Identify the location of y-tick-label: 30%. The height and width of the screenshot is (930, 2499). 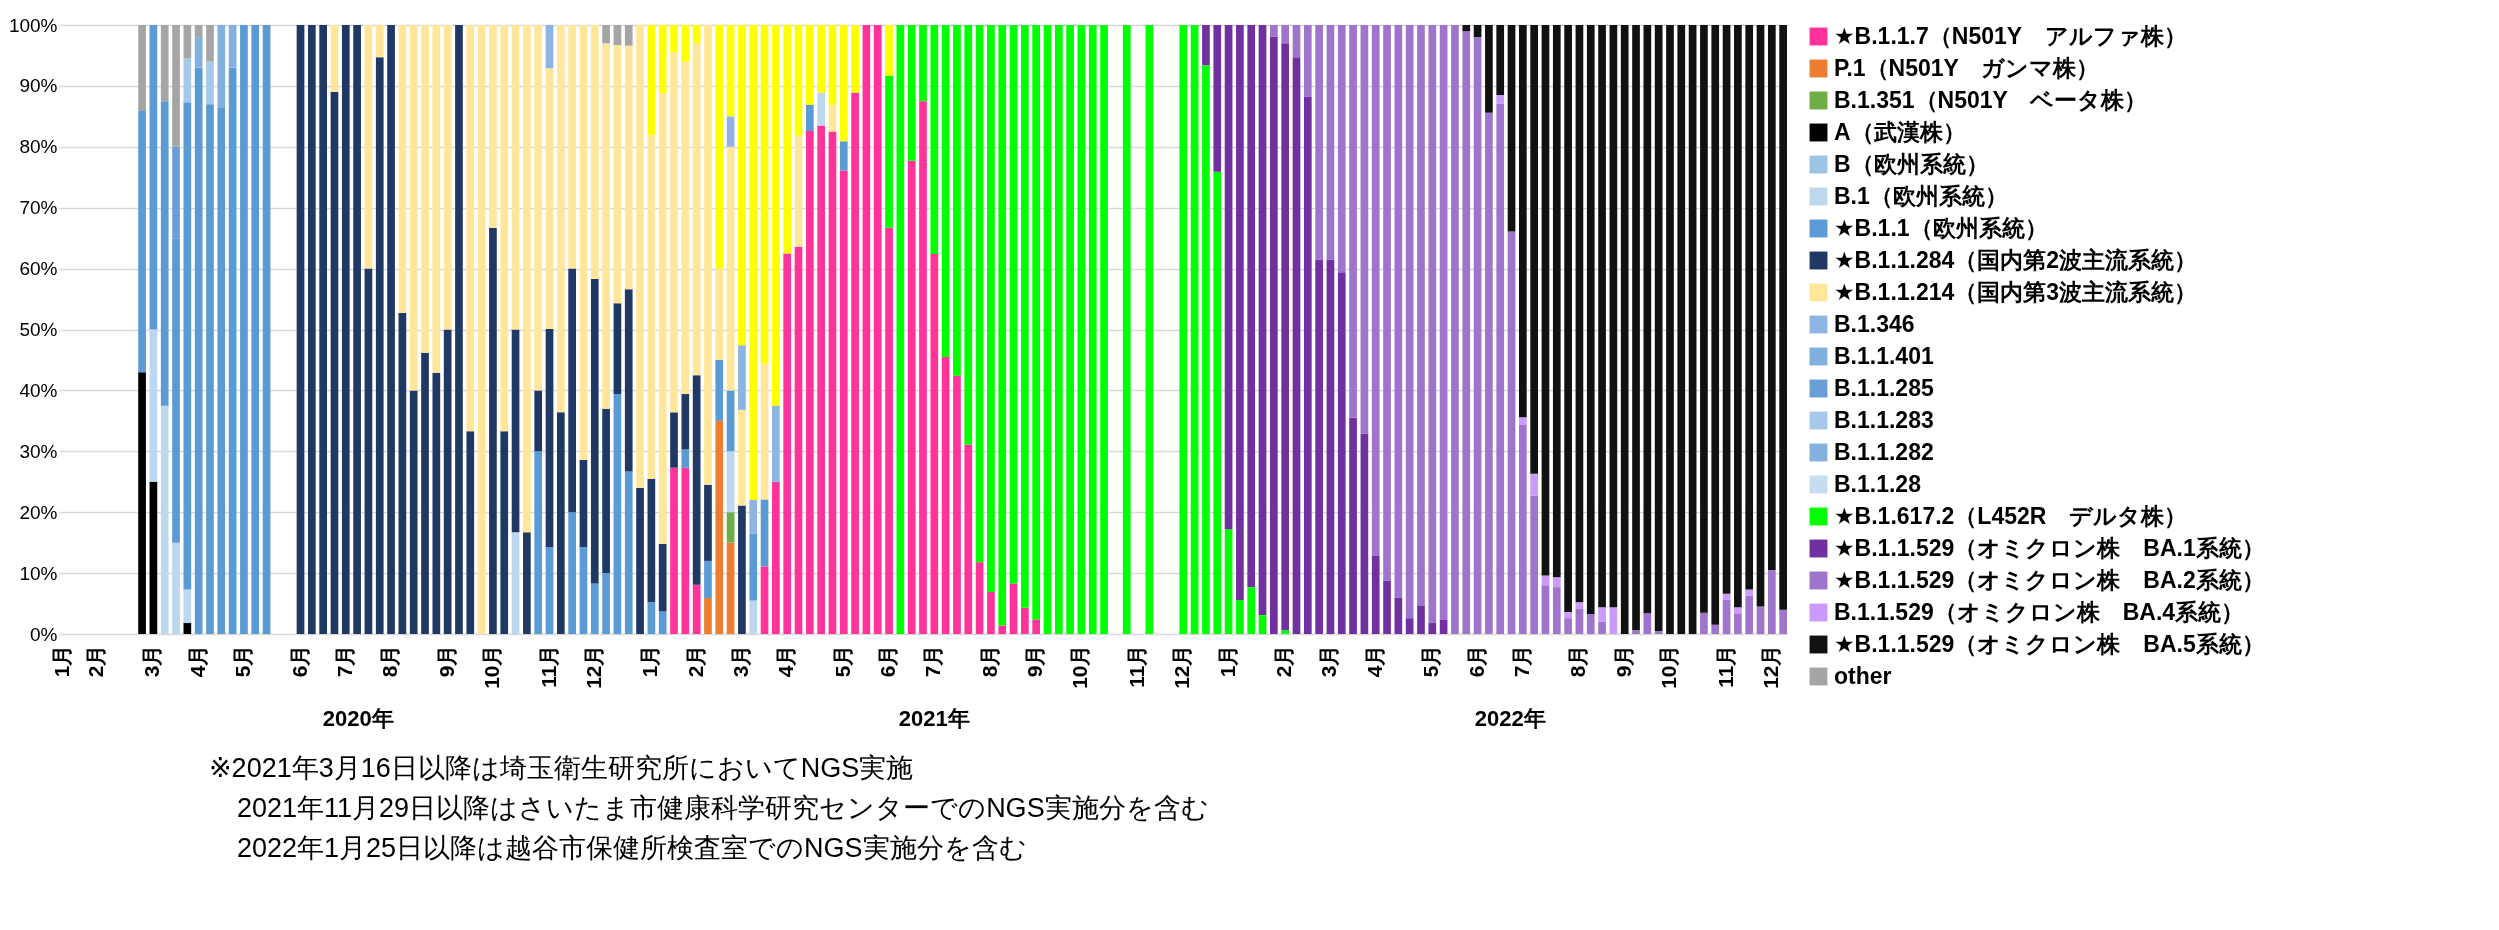
(38, 451).